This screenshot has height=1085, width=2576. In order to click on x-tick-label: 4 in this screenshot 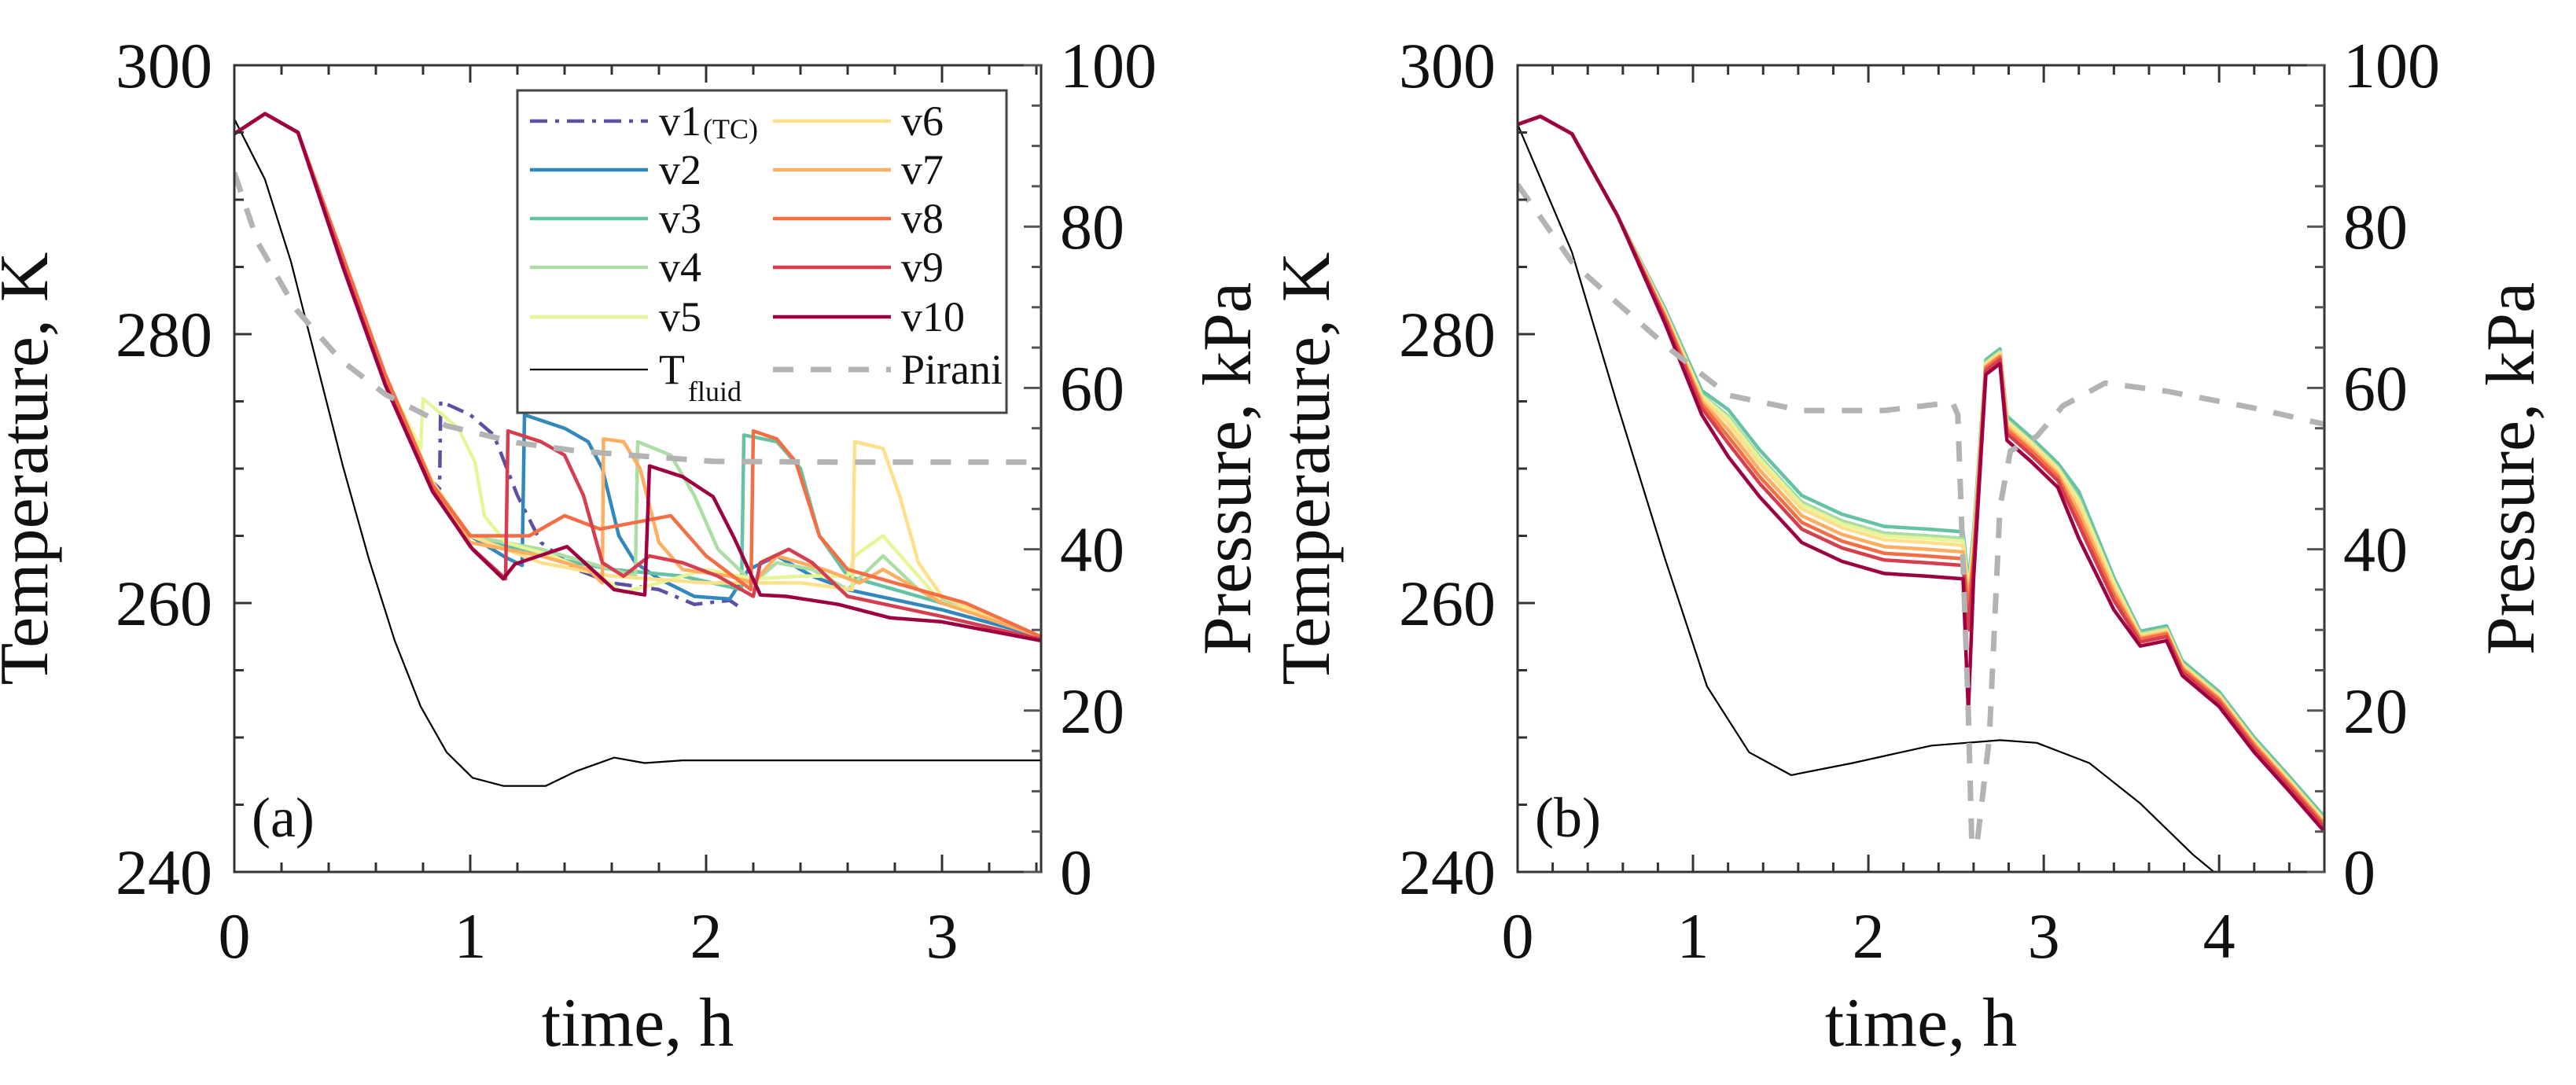, I will do `click(2219, 936)`.